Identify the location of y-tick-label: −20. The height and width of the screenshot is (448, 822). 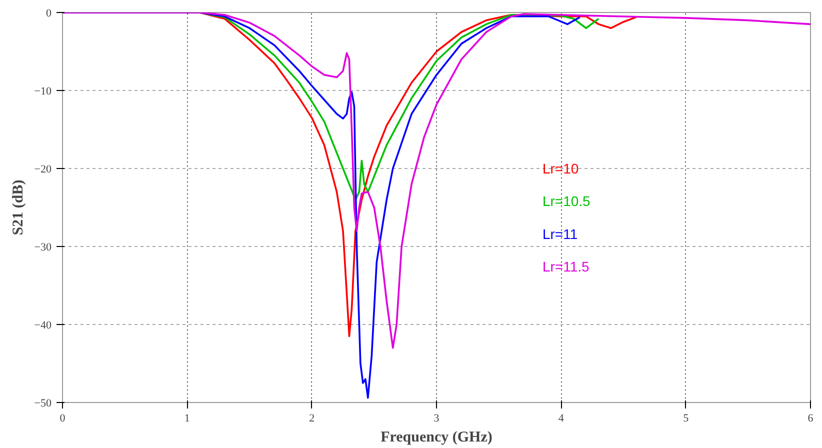
(43, 170).